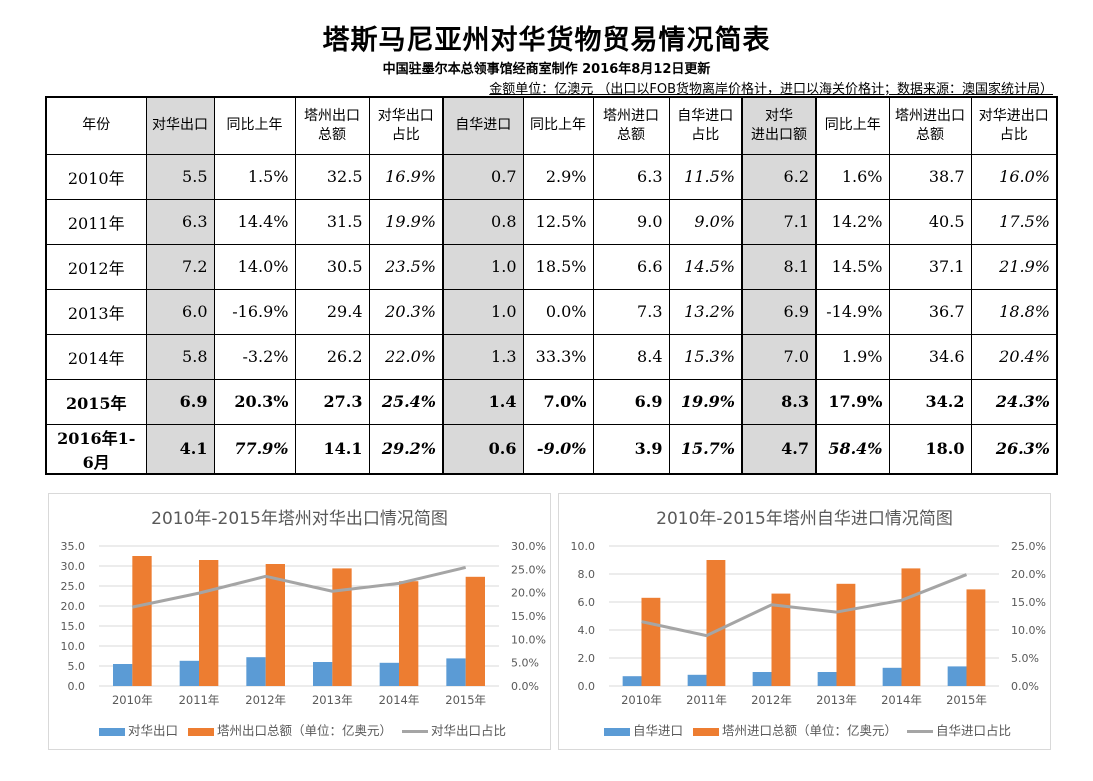  I want to click on table-cell: 6.0, so click(180, 311).